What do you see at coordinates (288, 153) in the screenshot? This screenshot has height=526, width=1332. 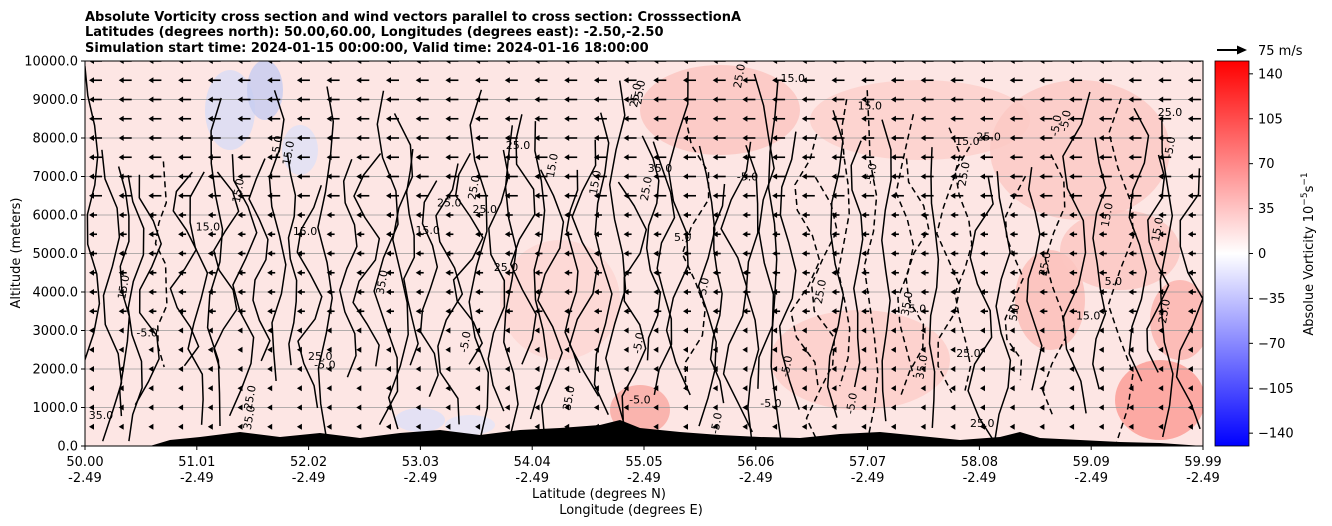 I see `contour-label: 15.0` at bounding box center [288, 153].